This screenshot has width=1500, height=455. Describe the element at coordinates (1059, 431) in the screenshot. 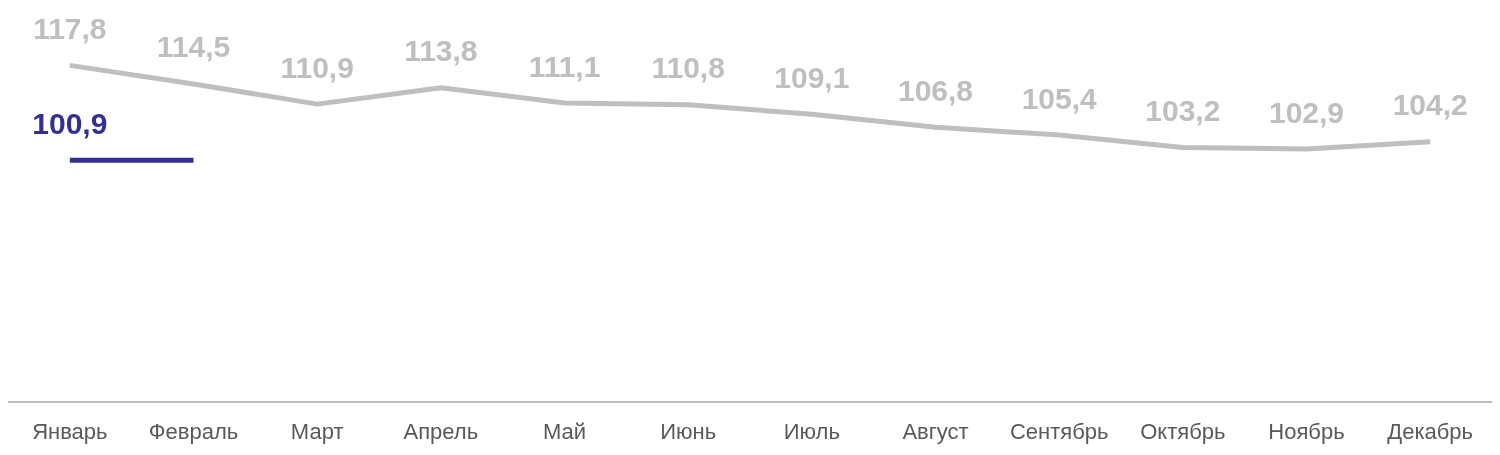

I see `x-tick-label: Сентябрь` at that location.